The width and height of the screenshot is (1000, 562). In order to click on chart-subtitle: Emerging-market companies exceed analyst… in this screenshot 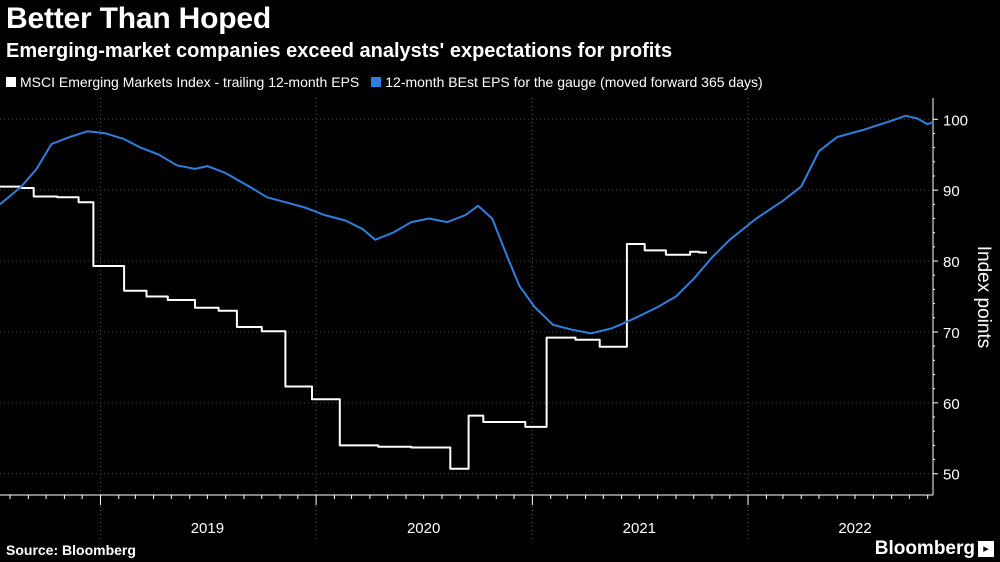, I will do `click(339, 51)`.